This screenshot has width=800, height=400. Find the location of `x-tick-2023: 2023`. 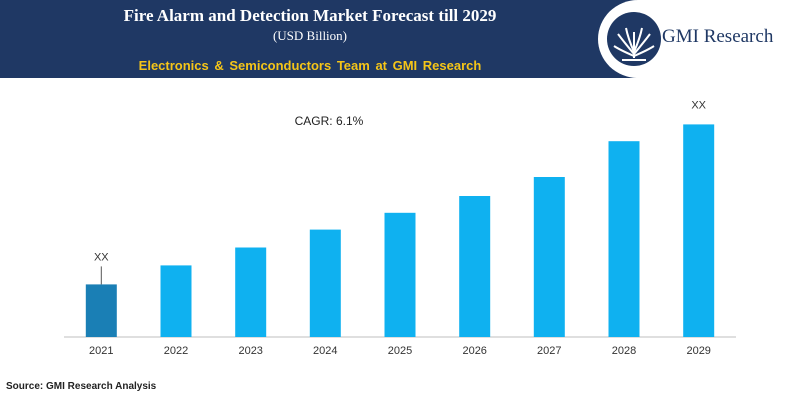

x-tick-2023: 2023 is located at coordinates (250, 351).